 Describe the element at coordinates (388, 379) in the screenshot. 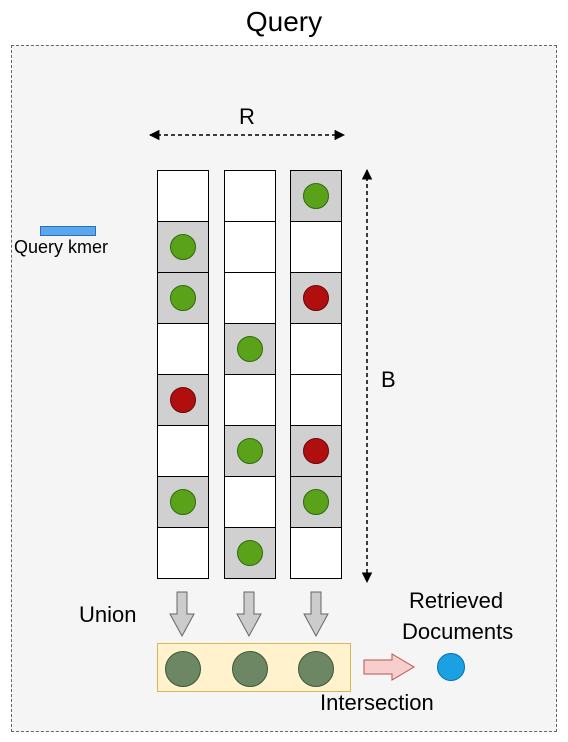

I see `b-label: B` at that location.